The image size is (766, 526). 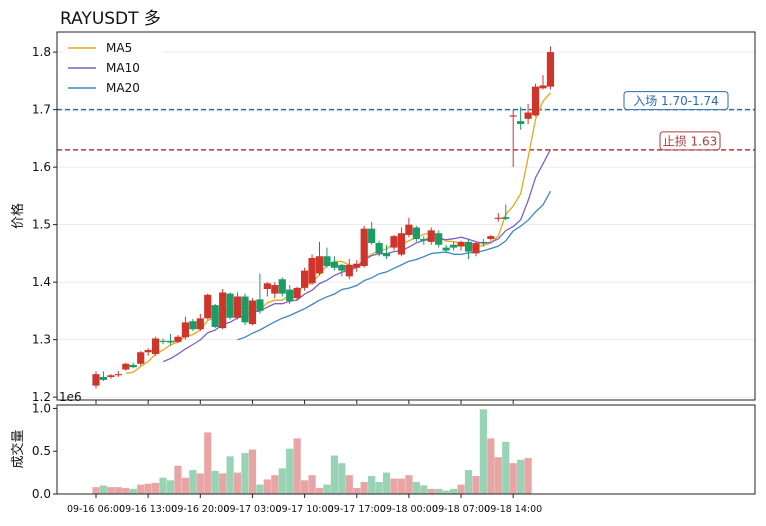 What do you see at coordinates (41, 340) in the screenshot?
I see `price-y-tick-label: 1.3` at bounding box center [41, 340].